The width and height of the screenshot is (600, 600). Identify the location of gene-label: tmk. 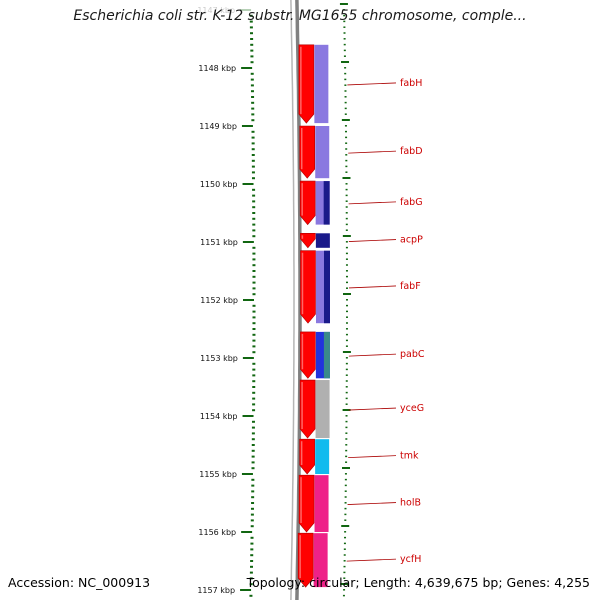
(409, 456).